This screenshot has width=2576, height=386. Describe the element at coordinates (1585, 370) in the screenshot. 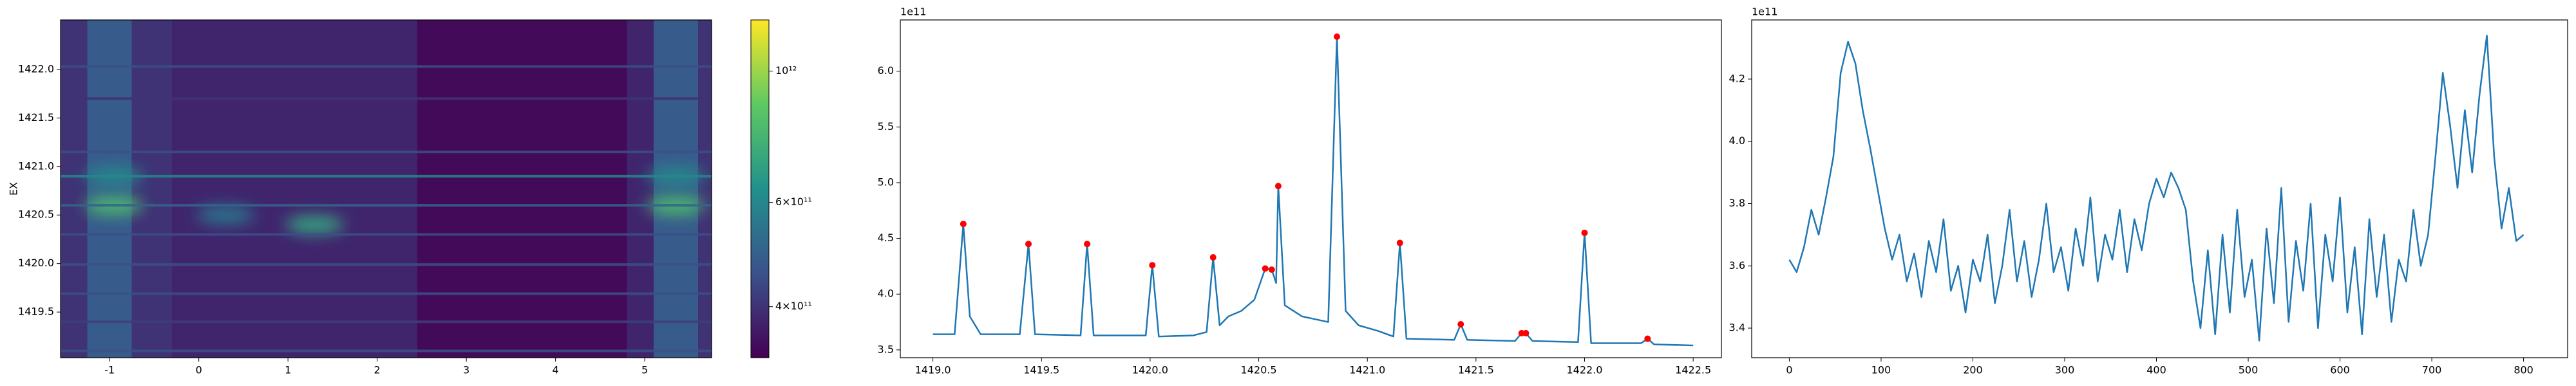

I see `x-tick-label: 1422.0` at that location.